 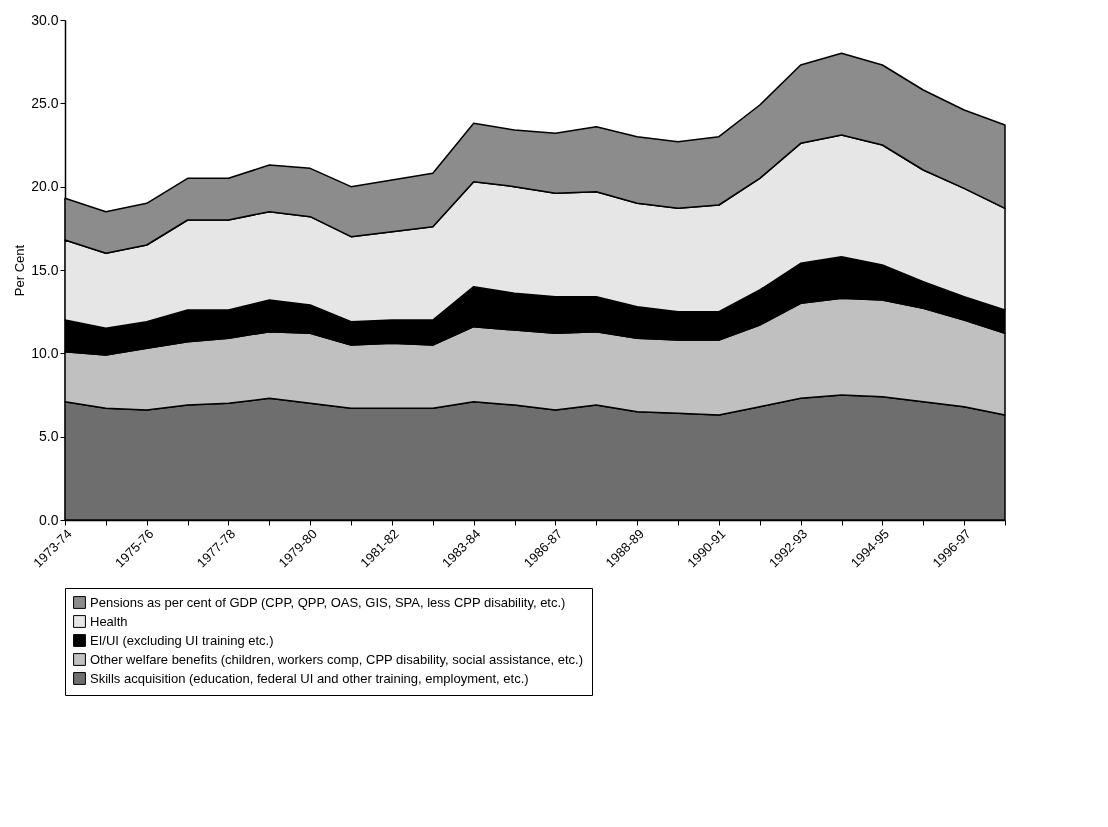 I want to click on y-tick-label: 15.0, so click(x=45, y=269).